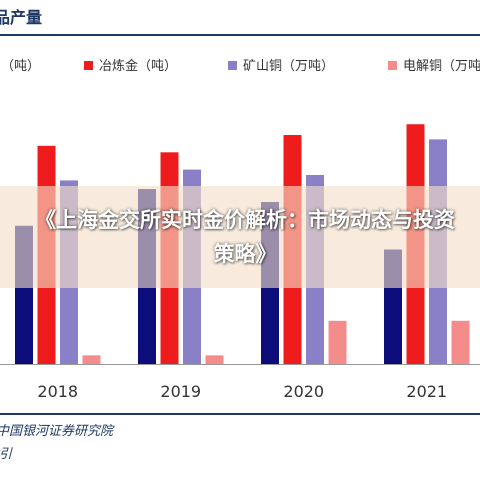 The height and width of the screenshot is (480, 480). I want to click on x-tick-label-2020: 2020, so click(303, 391).